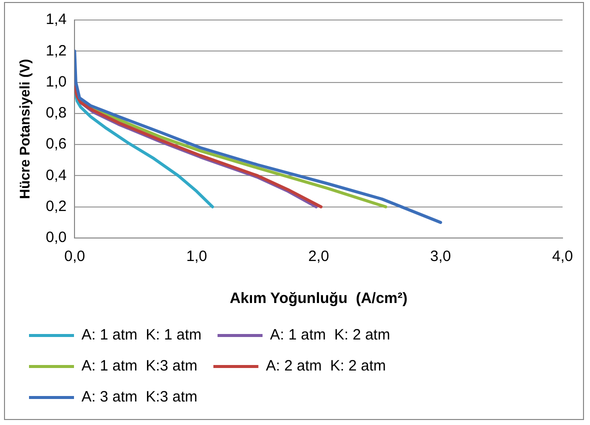 The image size is (590, 425). I want to click on y-tick-label: 1,2, so click(56, 51).